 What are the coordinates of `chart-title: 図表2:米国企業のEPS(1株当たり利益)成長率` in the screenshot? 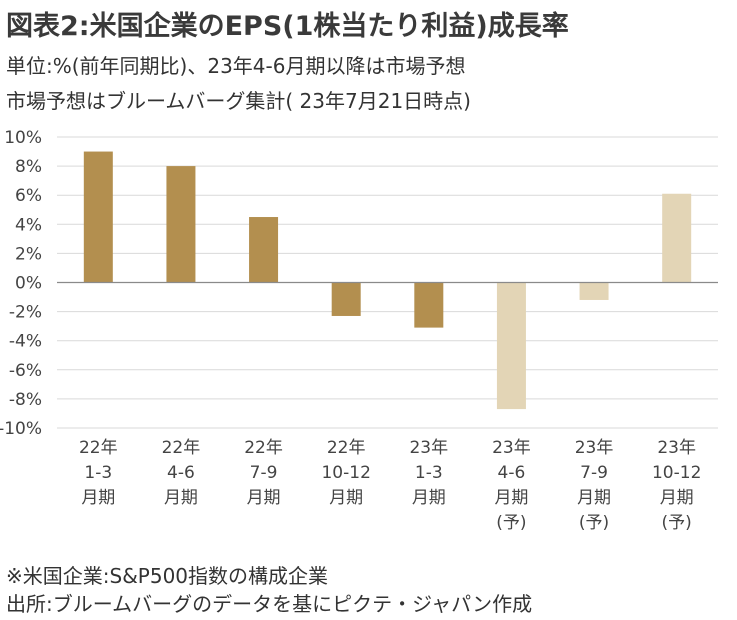 It's located at (287, 26).